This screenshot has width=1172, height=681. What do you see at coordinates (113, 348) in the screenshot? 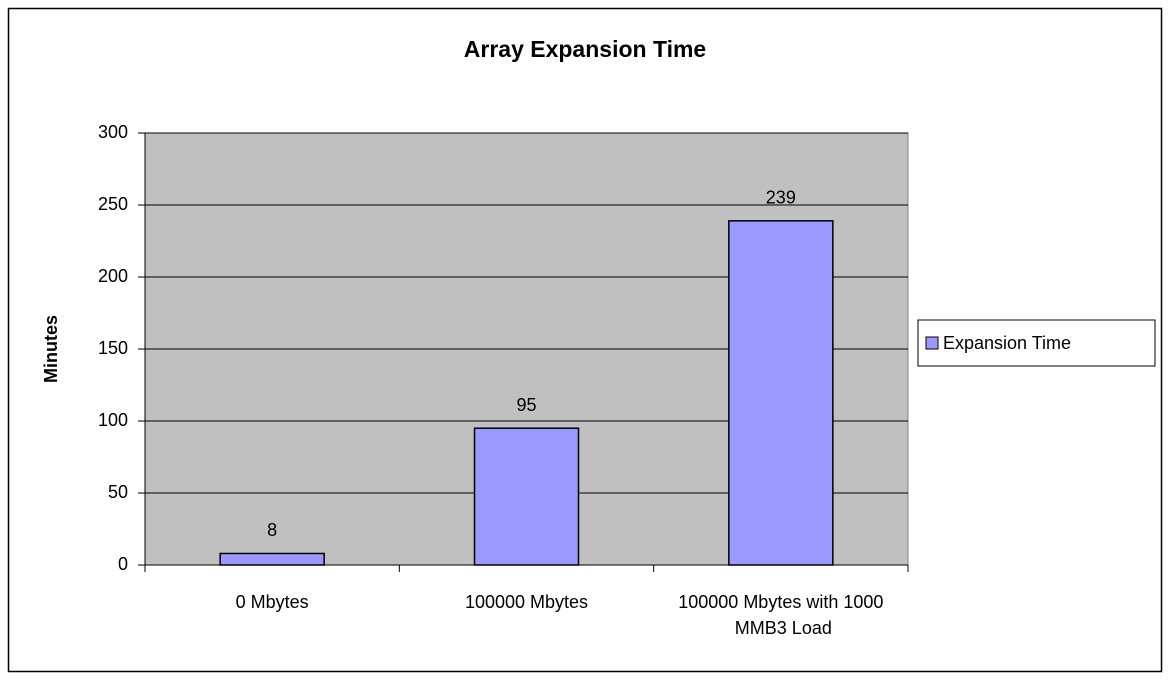
I see `y-tick-label: 150` at bounding box center [113, 348].